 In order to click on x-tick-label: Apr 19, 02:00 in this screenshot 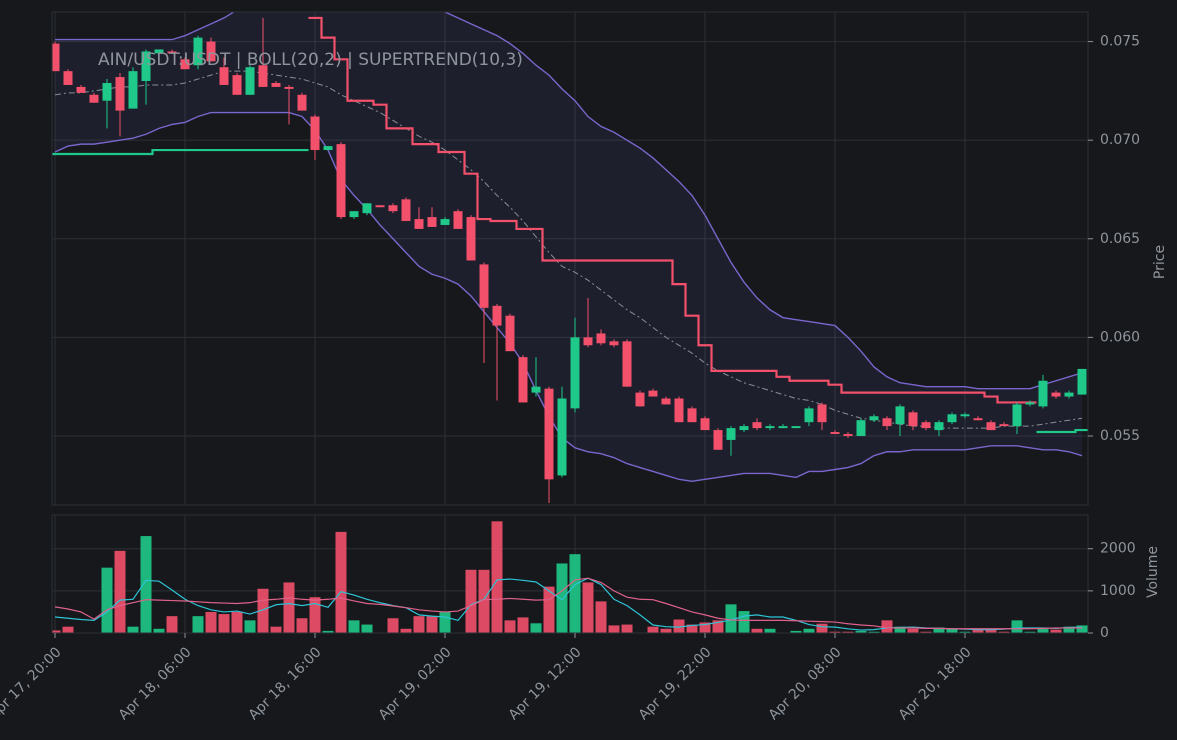, I will do `click(415, 683)`.